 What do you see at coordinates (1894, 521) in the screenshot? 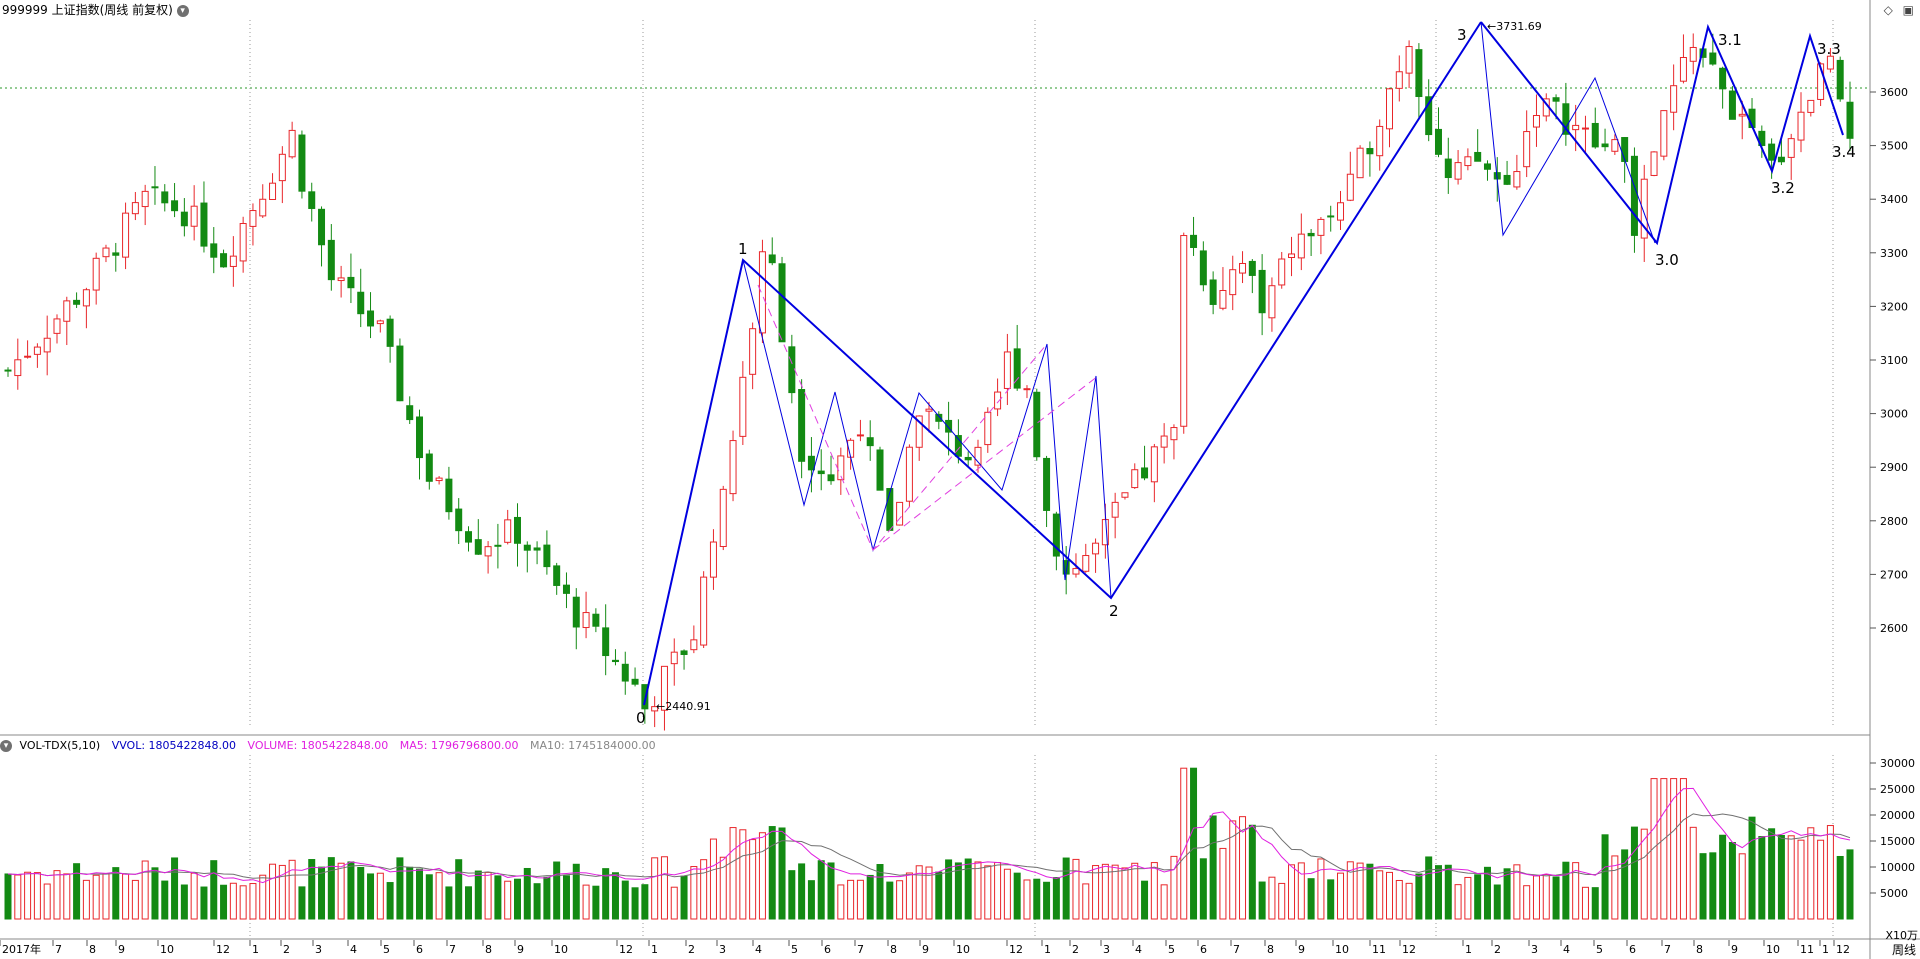
I see `price-axis-label: 2800` at bounding box center [1894, 521].